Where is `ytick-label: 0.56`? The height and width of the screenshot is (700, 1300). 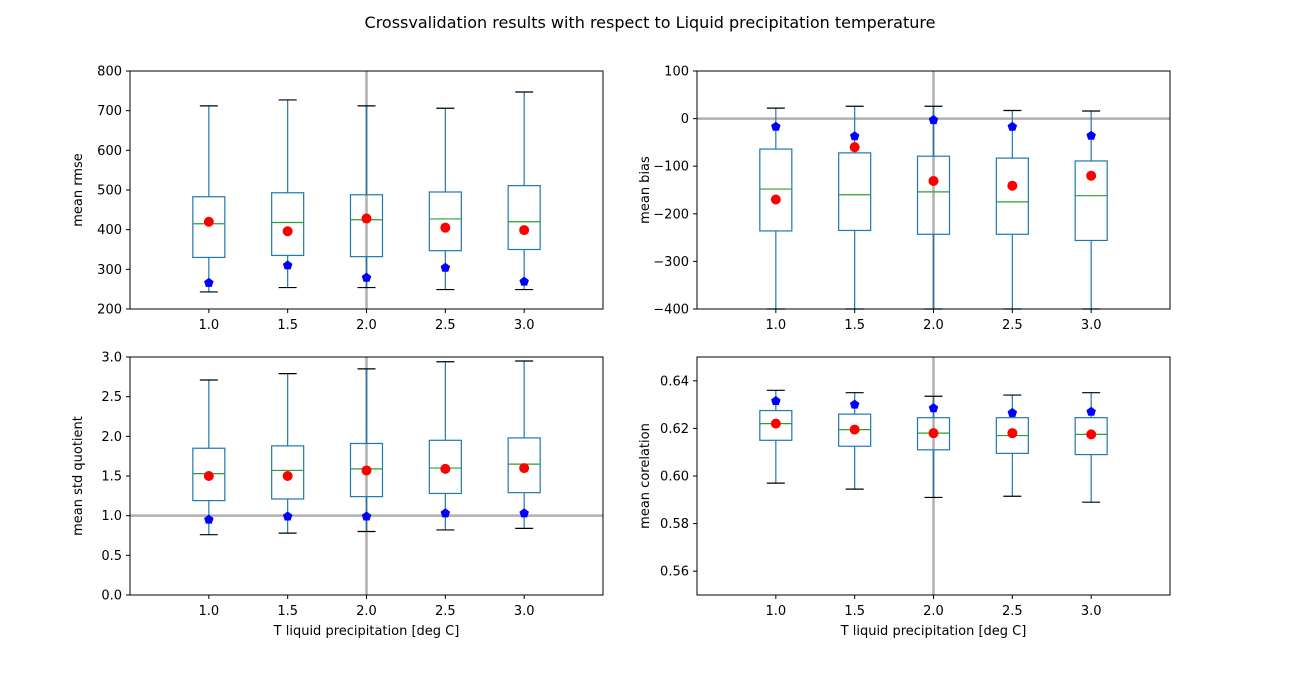
ytick-label: 0.56 is located at coordinates (674, 572).